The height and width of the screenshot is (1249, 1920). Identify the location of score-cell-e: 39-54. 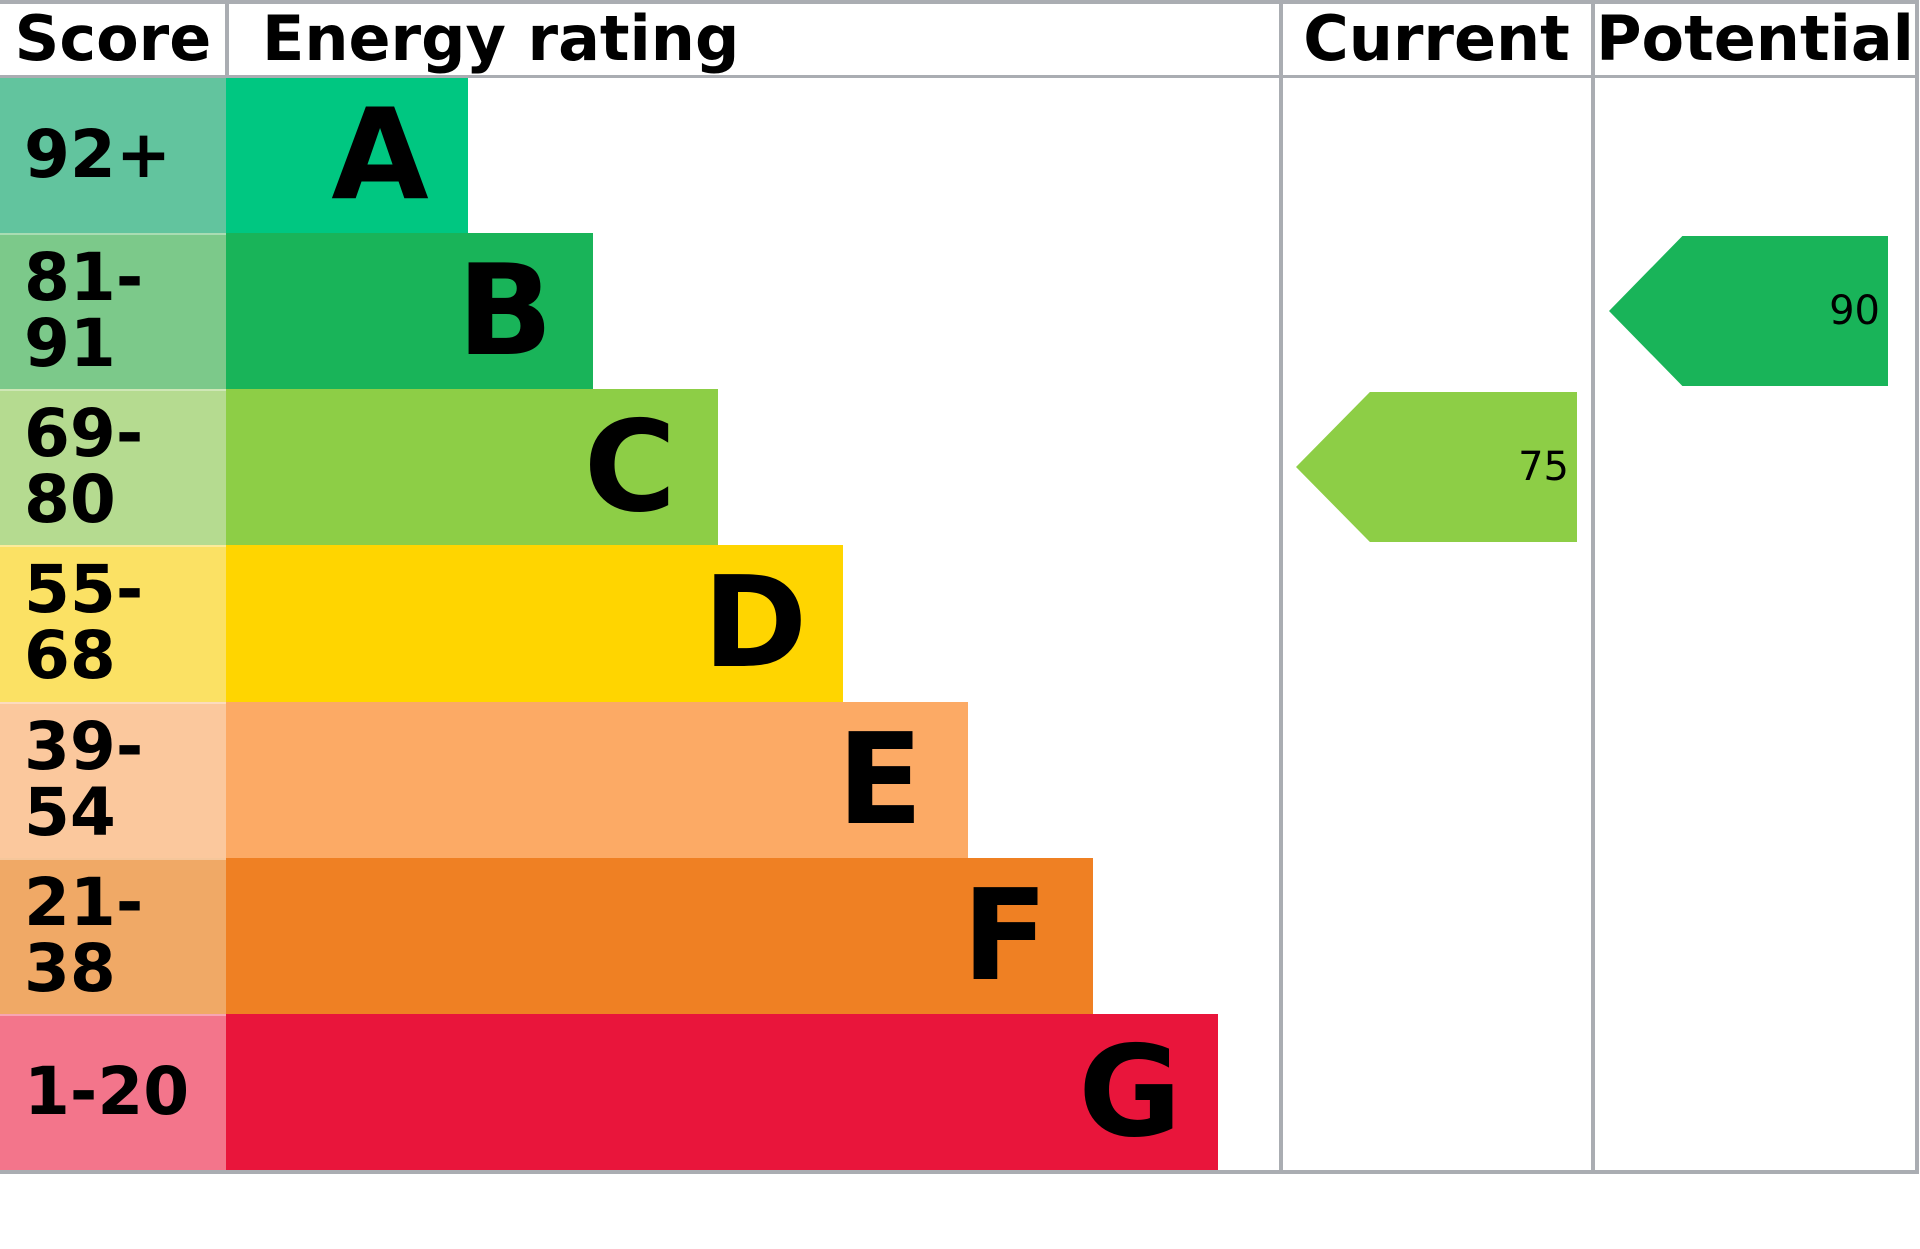
(113, 779).